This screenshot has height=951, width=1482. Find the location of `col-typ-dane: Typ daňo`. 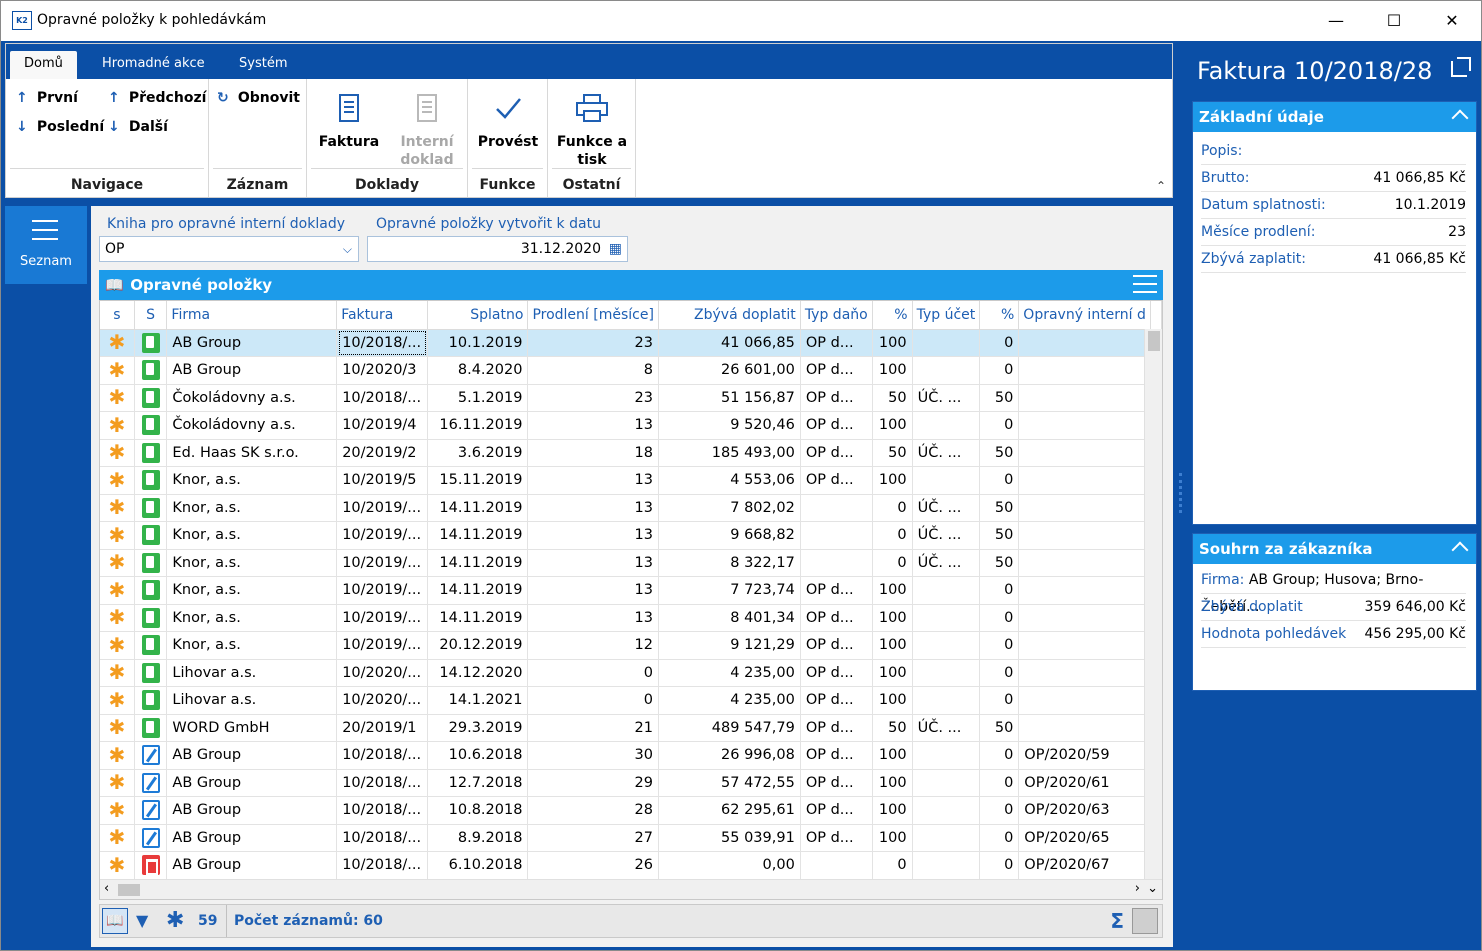

col-typ-dane: Typ daňo is located at coordinates (836, 315).